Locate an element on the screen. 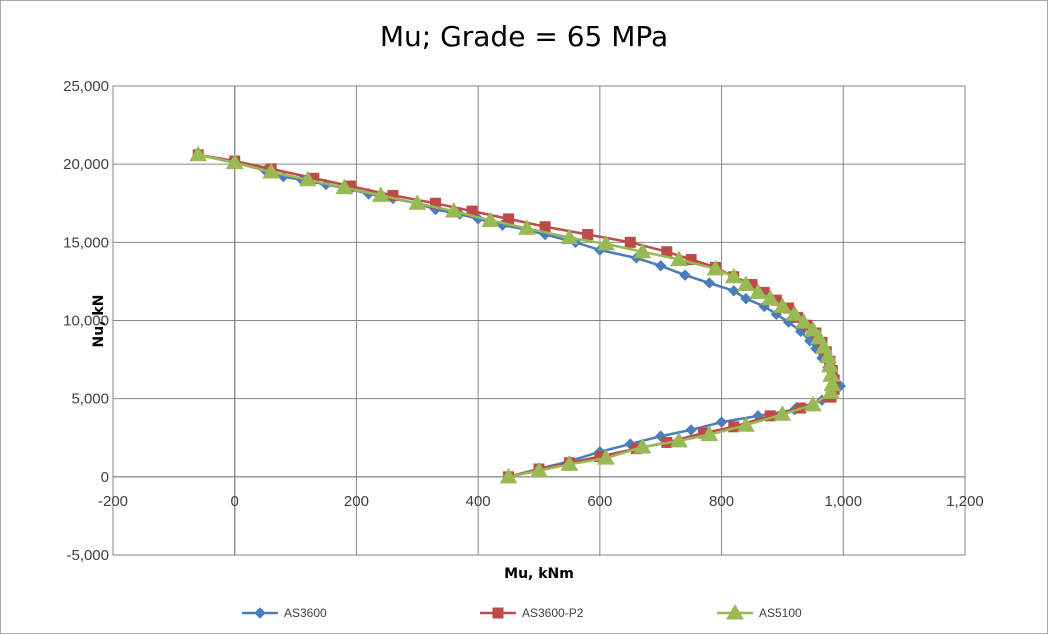  x-tick-label: 1,000 is located at coordinates (844, 501).